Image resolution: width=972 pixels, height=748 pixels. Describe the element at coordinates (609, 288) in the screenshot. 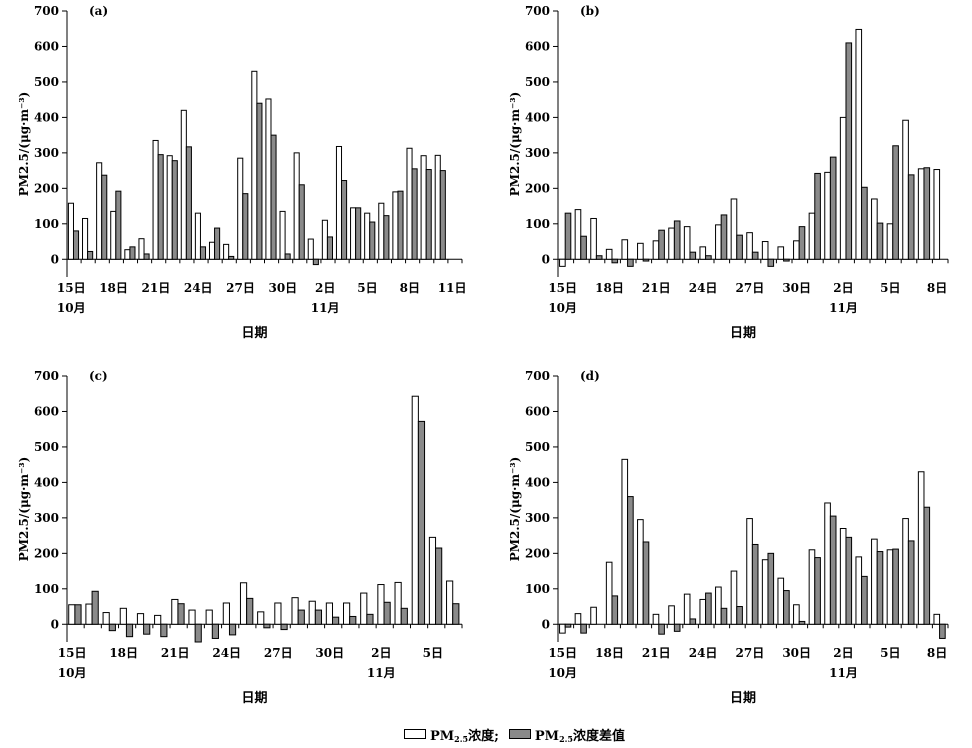

I see `panel-b-x-tick-label: 18日` at that location.